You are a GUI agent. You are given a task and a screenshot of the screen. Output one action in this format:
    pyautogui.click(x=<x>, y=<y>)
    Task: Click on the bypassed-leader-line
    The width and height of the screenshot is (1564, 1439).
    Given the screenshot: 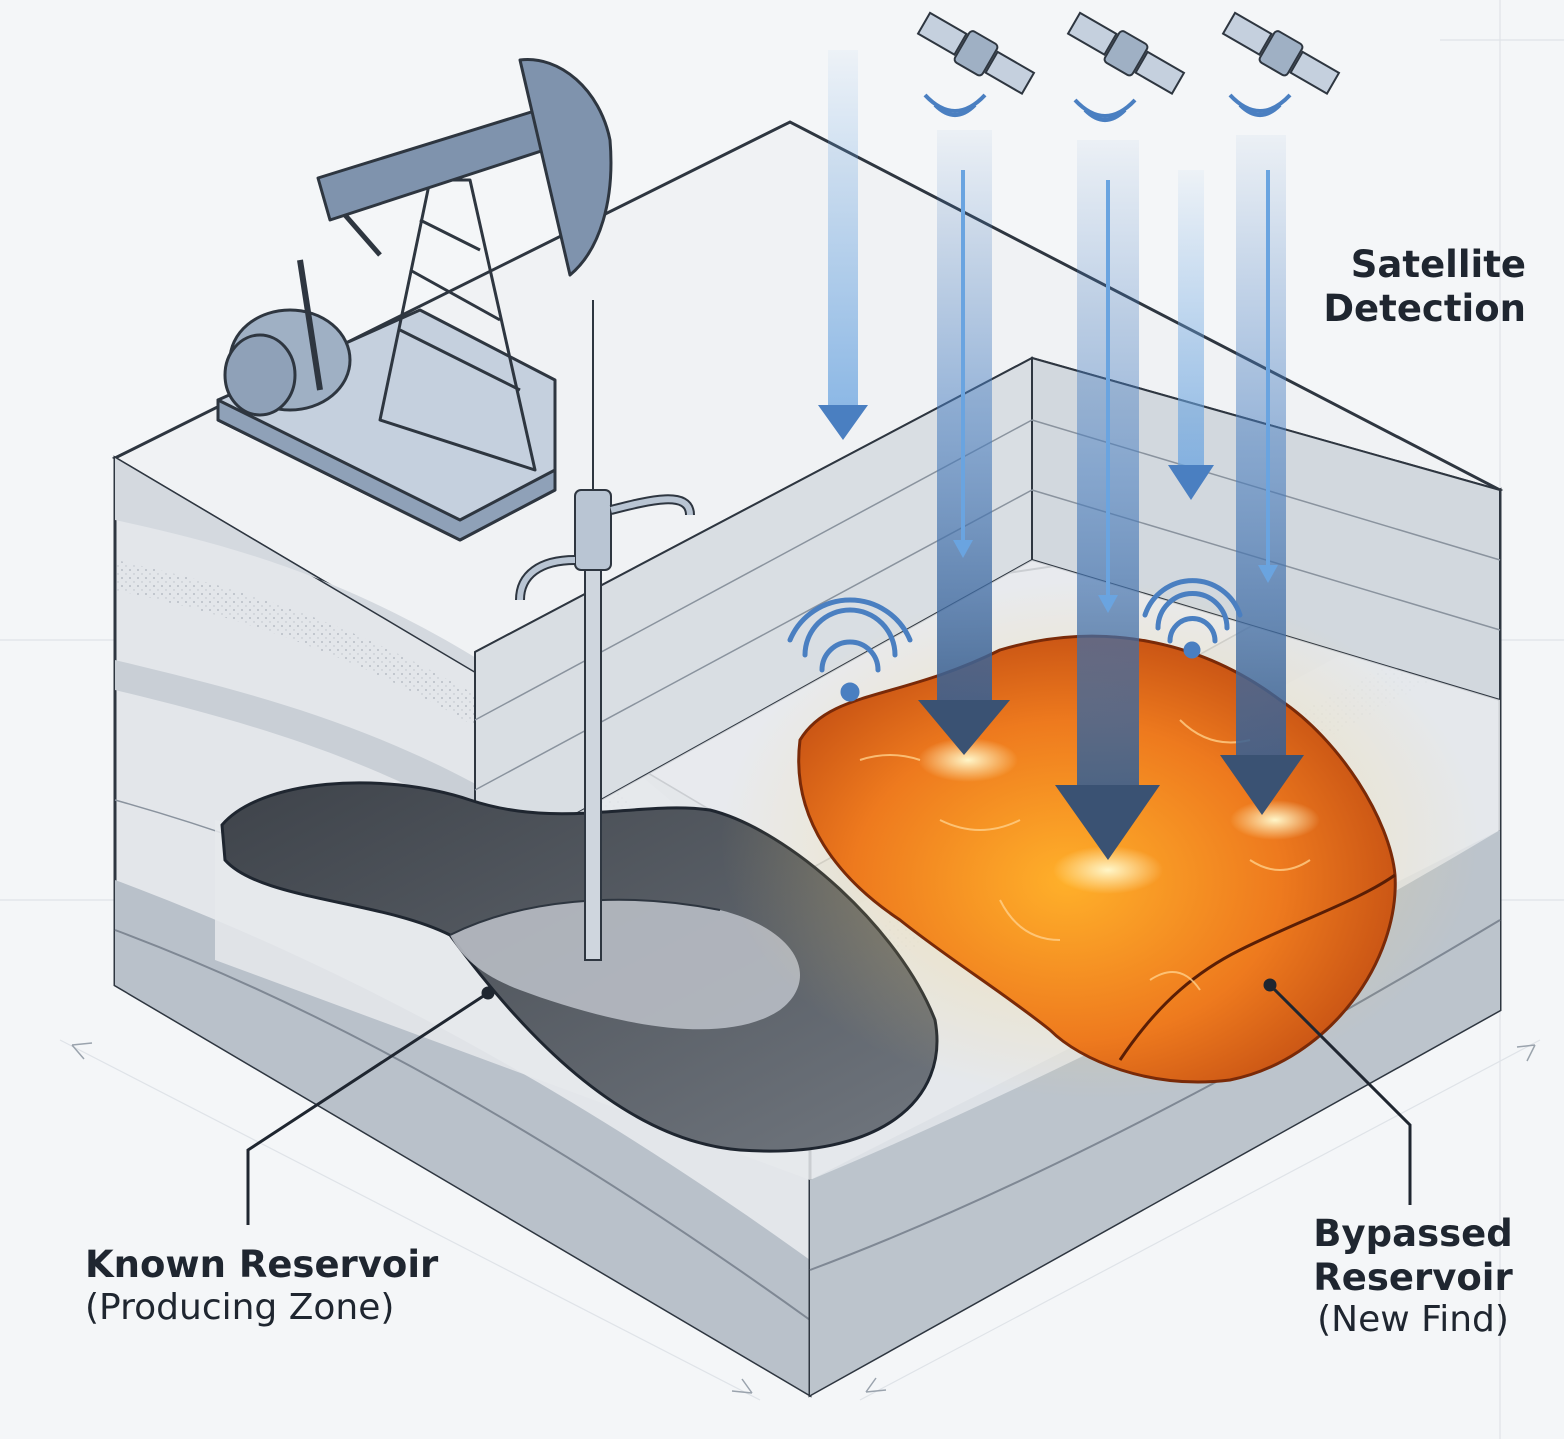 What is the action you would take?
    pyautogui.click(x=1340, y=1094)
    